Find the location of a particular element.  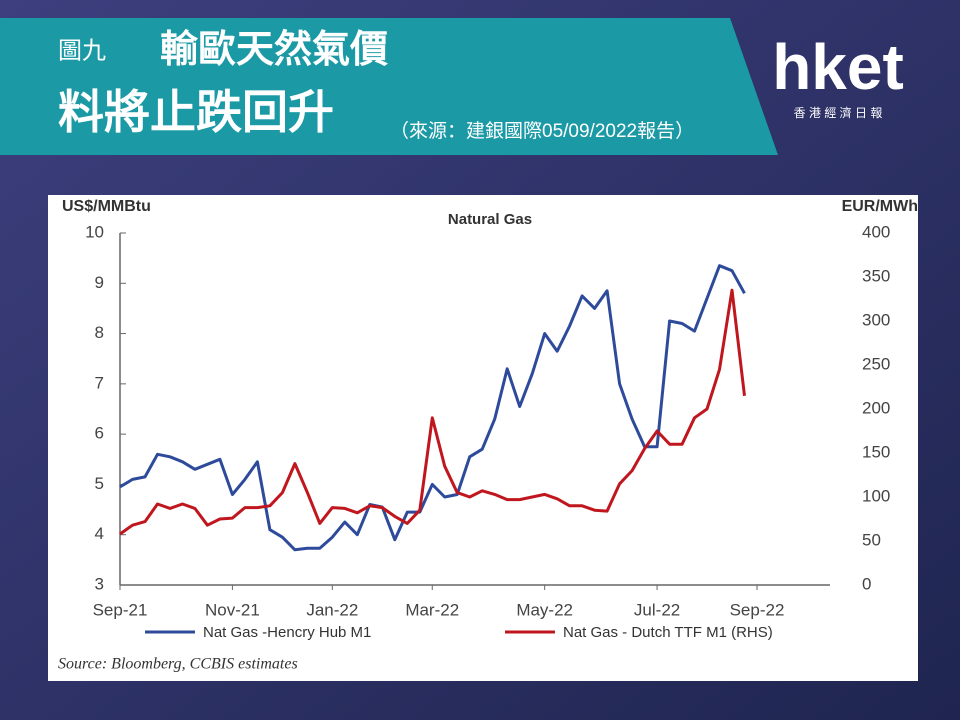

slide-title: 輸歐天然氣價 is located at coordinates (274, 50).